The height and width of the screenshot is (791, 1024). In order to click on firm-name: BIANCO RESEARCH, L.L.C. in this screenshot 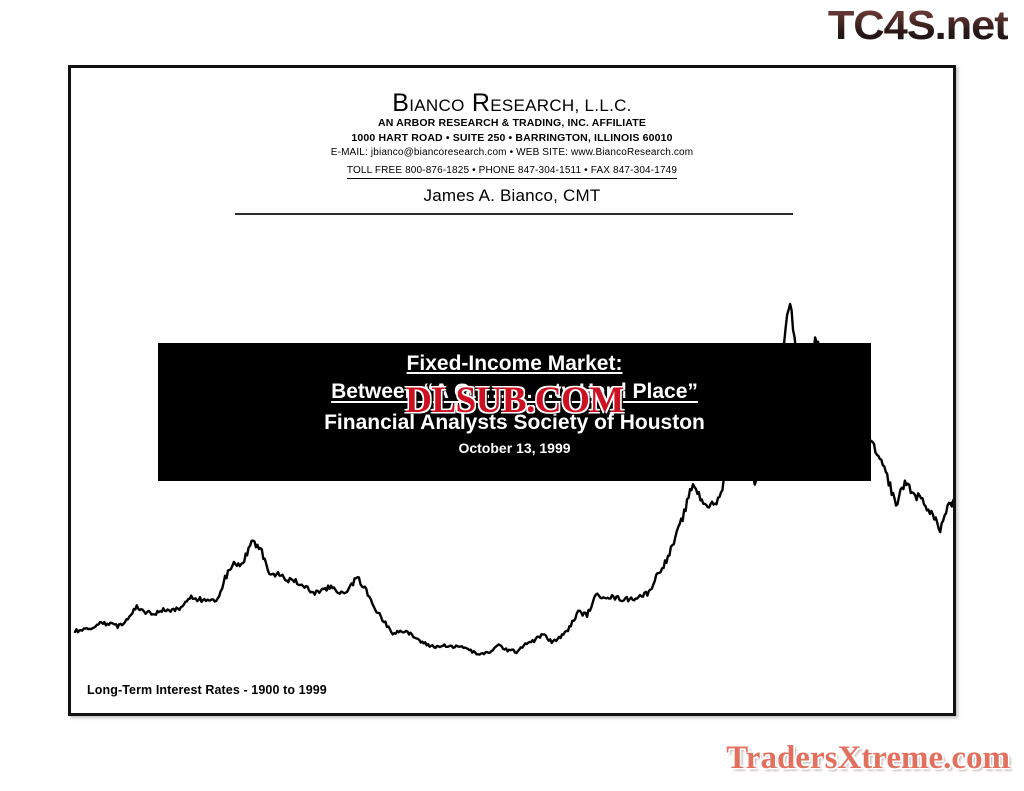, I will do `click(512, 103)`.